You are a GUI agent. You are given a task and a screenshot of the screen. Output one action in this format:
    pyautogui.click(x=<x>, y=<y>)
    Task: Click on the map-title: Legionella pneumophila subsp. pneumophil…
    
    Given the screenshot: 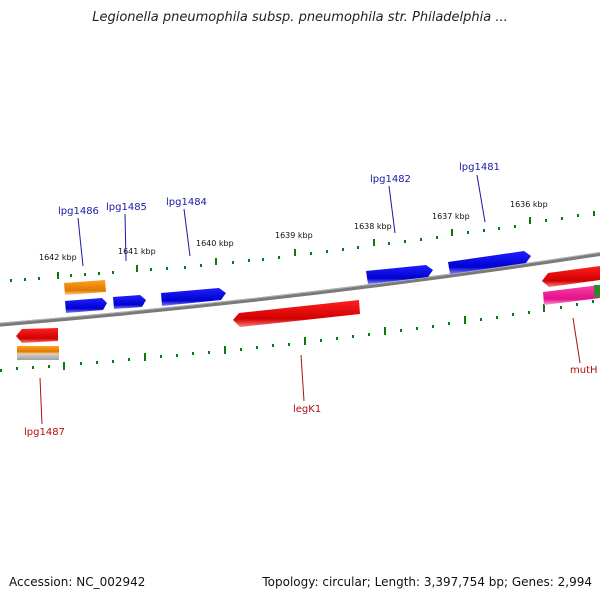 What is the action you would take?
    pyautogui.click(x=300, y=17)
    